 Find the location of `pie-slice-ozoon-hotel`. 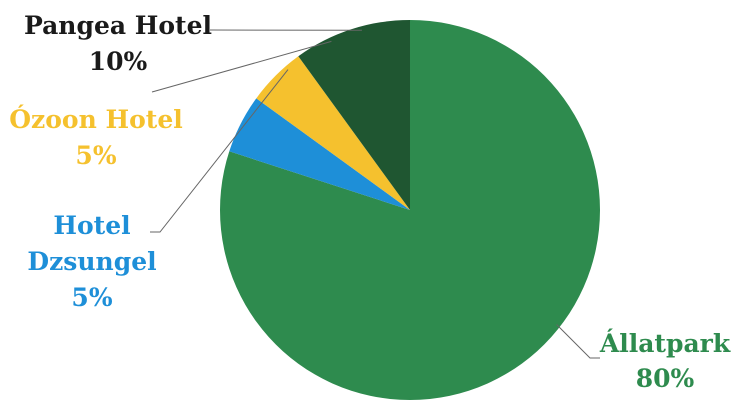

pie-slice-ozoon-hotel is located at coordinates (333, 133).